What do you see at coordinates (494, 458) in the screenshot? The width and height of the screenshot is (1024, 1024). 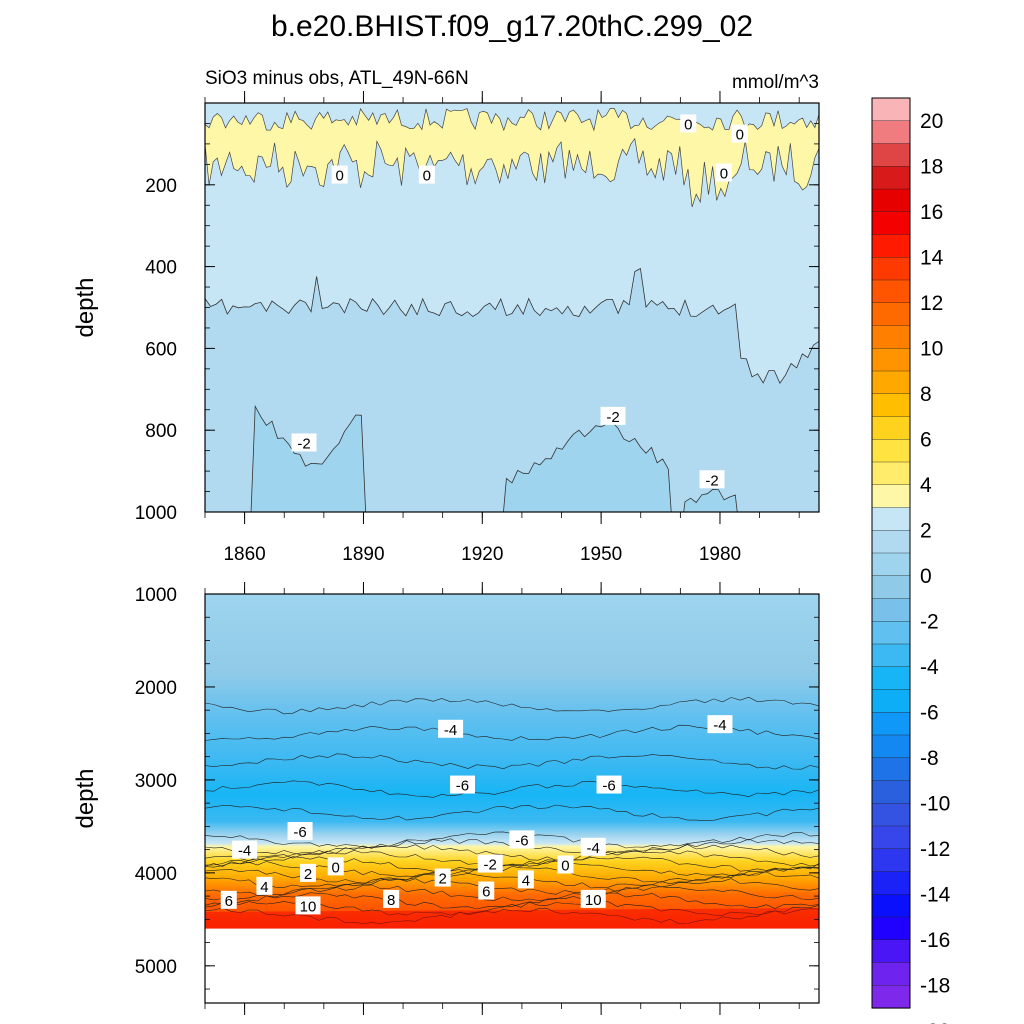 I see `top-band-minus-two` at bounding box center [494, 458].